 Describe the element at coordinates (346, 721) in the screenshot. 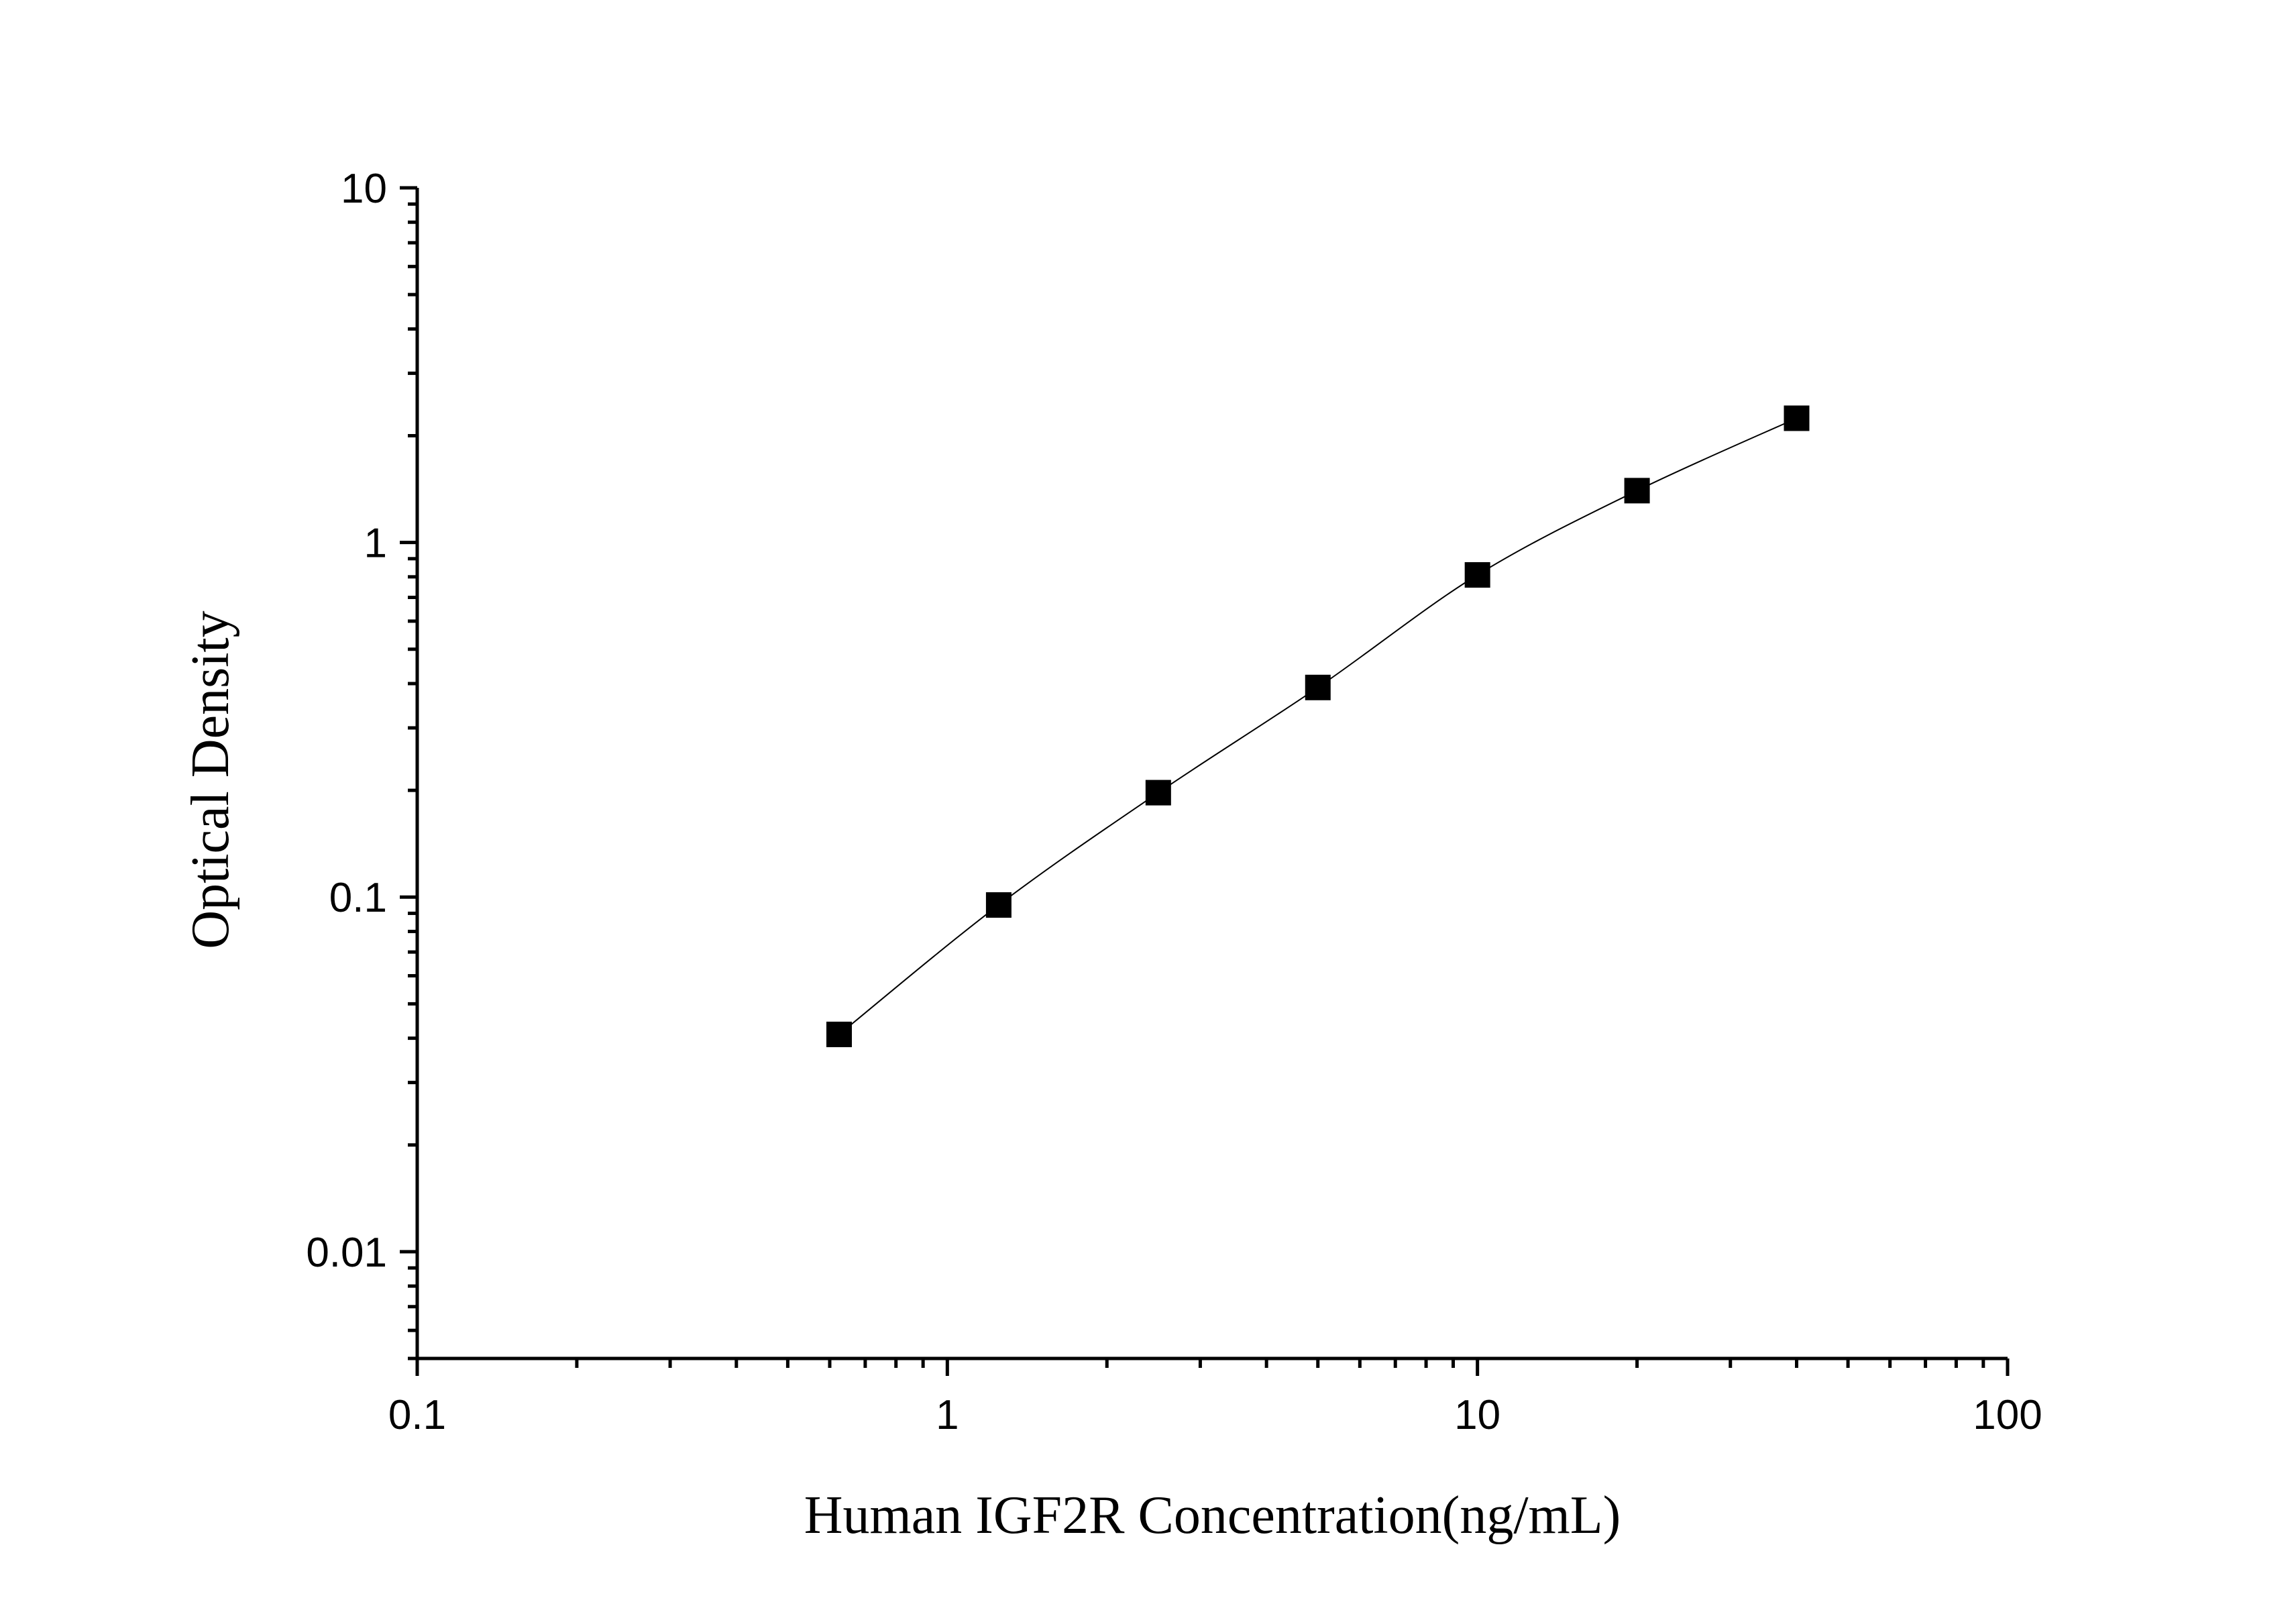

I see `y-tick-labels: 0.01 0.1 1 10` at that location.